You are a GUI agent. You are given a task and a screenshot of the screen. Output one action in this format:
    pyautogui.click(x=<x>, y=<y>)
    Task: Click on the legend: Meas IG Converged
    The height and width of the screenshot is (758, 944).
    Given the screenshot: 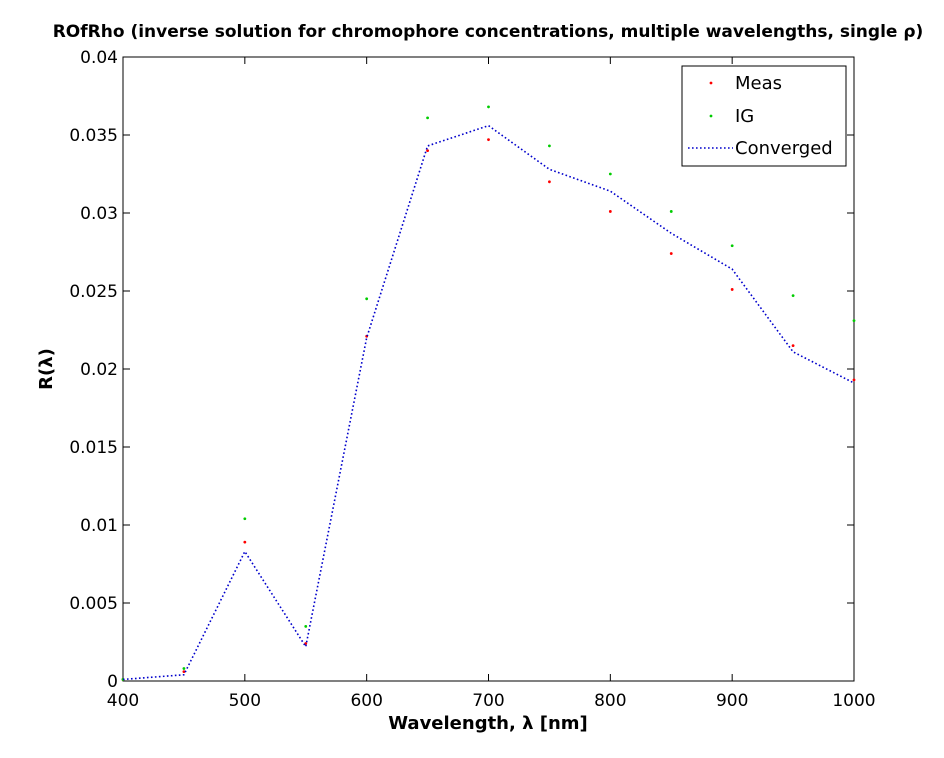 What is the action you would take?
    pyautogui.click(x=764, y=116)
    